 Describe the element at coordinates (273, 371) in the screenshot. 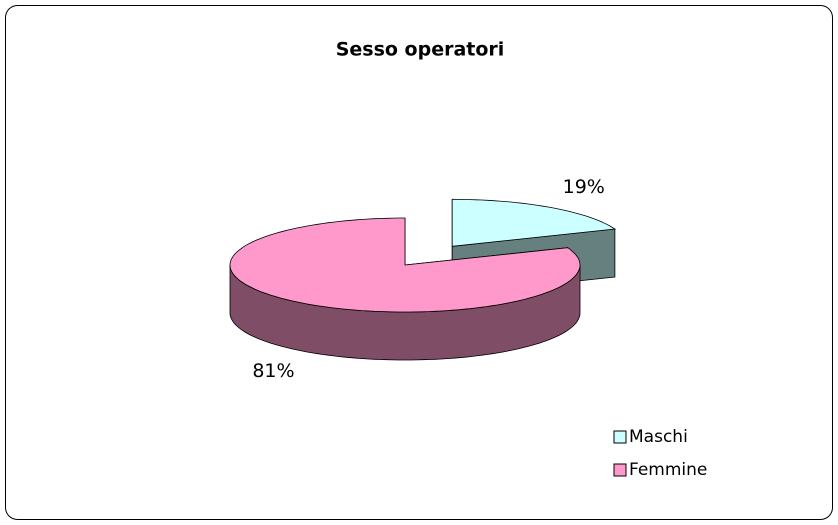

I see `data-label: 81%` at that location.